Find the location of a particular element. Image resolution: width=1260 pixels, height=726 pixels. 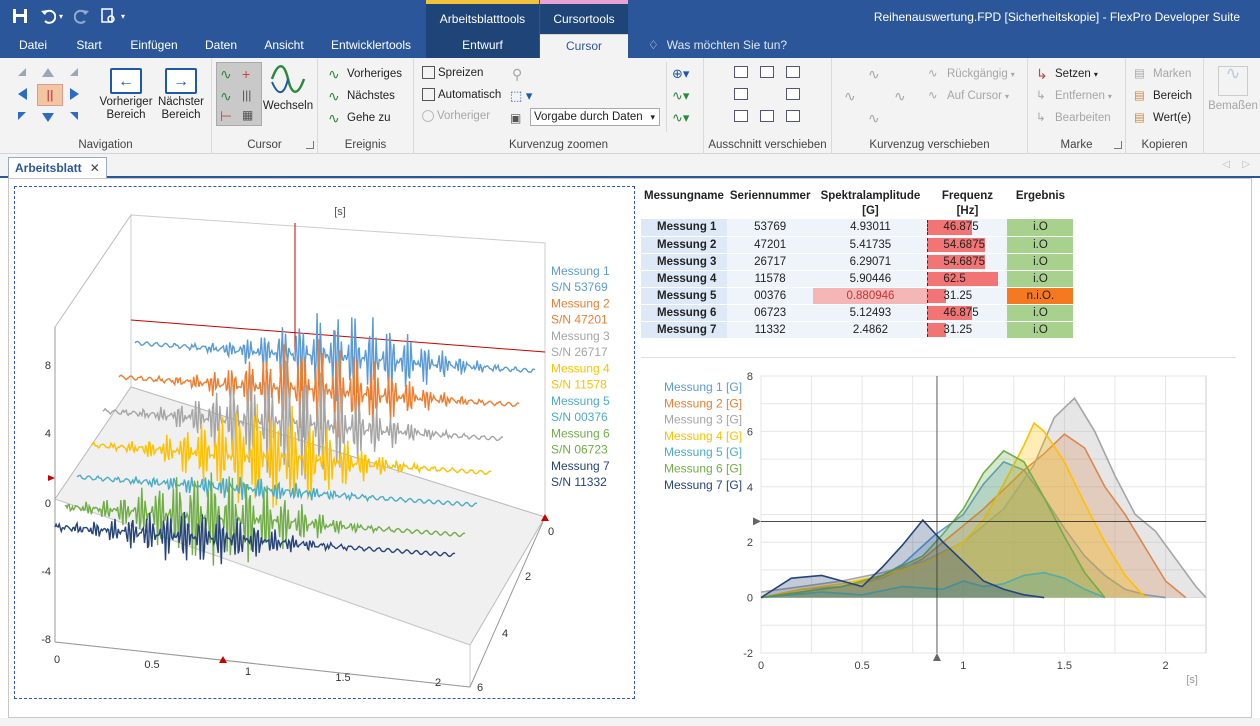

pan-down-right-button is located at coordinates (794, 116).